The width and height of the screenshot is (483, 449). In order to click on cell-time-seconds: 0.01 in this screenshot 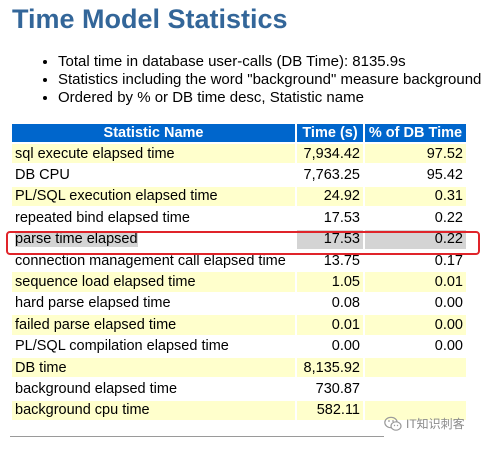, I will do `click(330, 325)`.